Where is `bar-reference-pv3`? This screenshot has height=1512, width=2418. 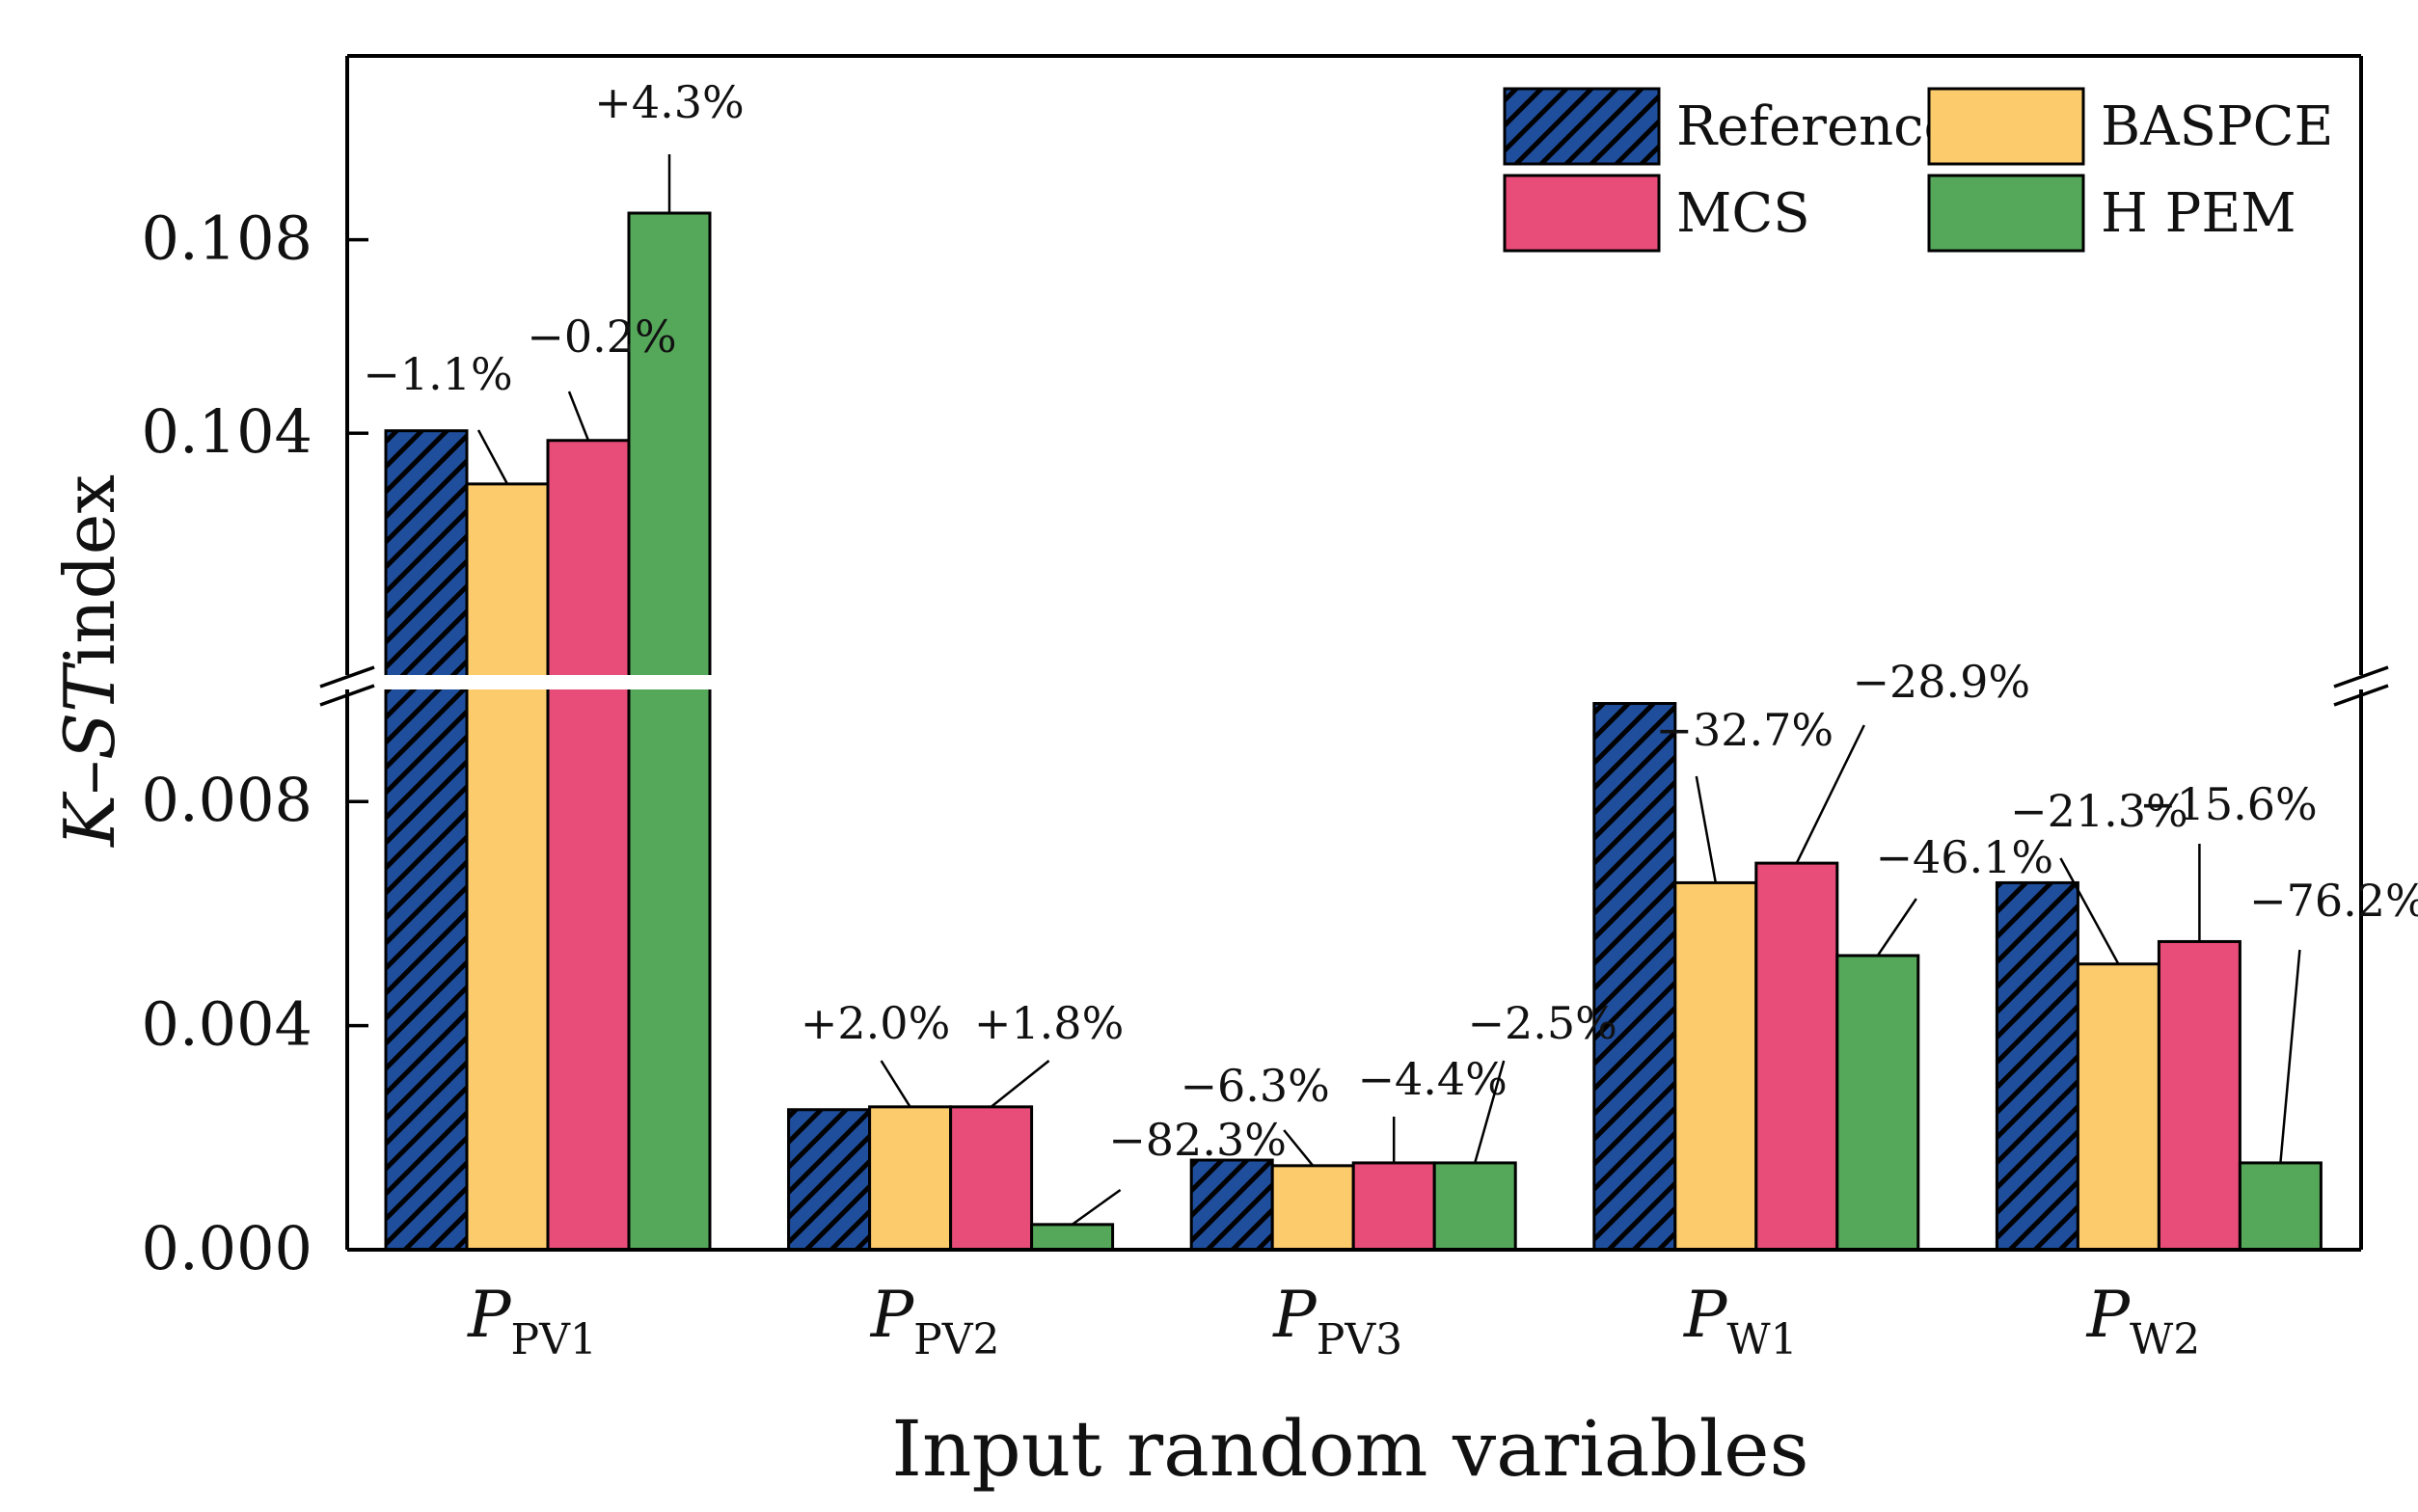 bar-reference-pv3 is located at coordinates (1232, 1205).